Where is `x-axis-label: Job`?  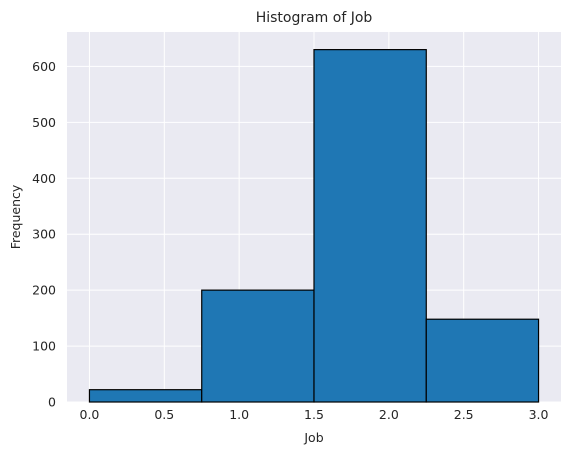
x-axis-label: Job is located at coordinates (313, 437).